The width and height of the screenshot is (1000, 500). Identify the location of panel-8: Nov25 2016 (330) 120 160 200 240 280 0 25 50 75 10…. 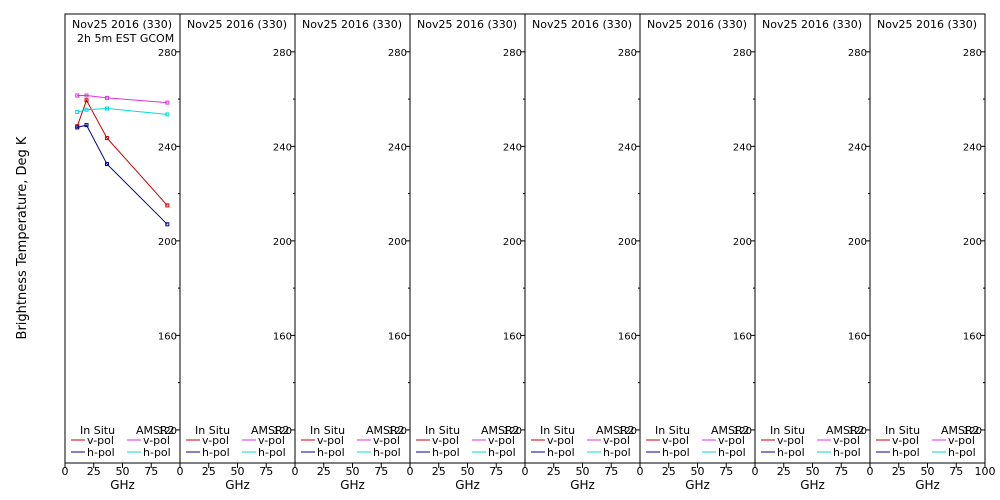
(931, 252).